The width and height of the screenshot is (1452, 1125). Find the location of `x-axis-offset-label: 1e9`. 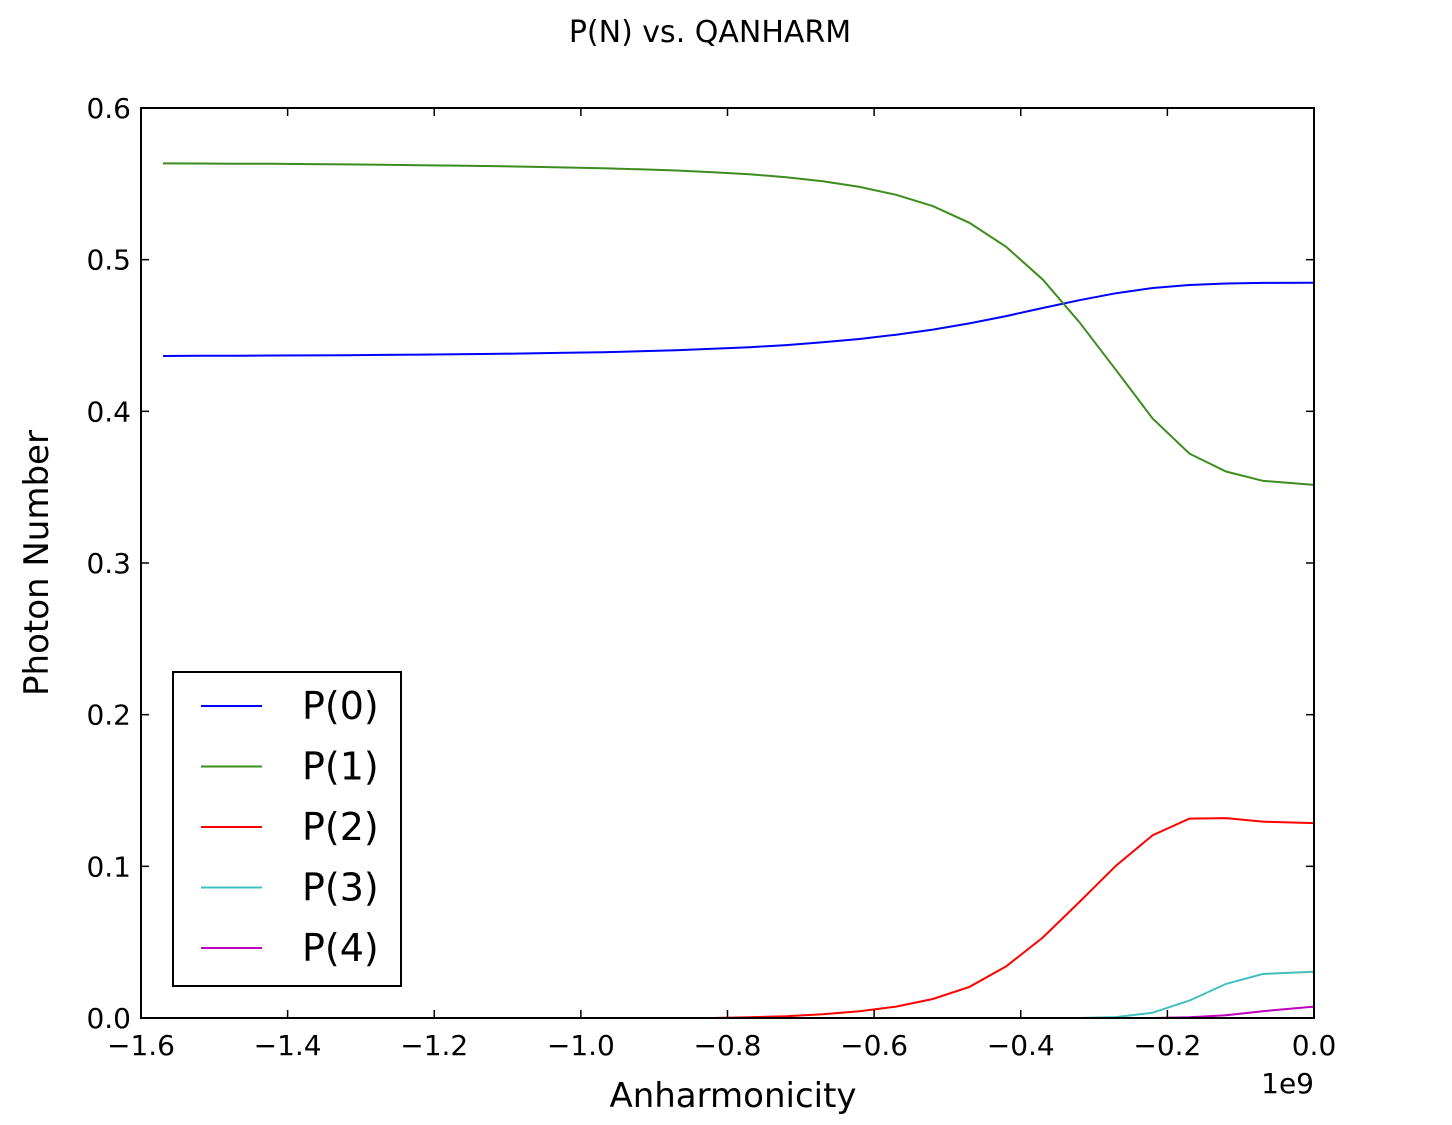

x-axis-offset-label: 1e9 is located at coordinates (1287, 1083).